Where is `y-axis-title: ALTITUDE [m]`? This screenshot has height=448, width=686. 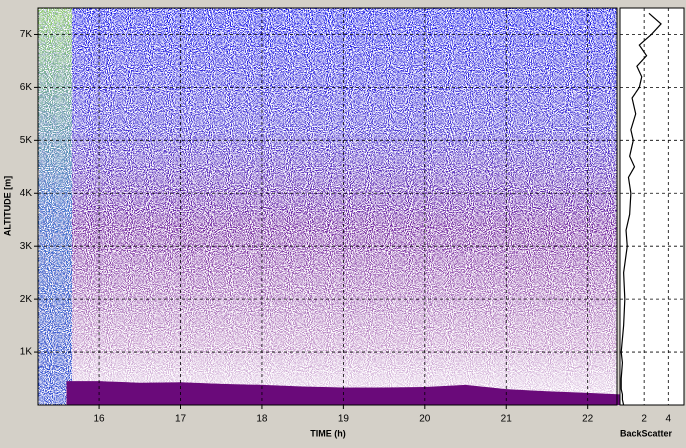
y-axis-title: ALTITUDE [m] is located at coordinates (7, 206).